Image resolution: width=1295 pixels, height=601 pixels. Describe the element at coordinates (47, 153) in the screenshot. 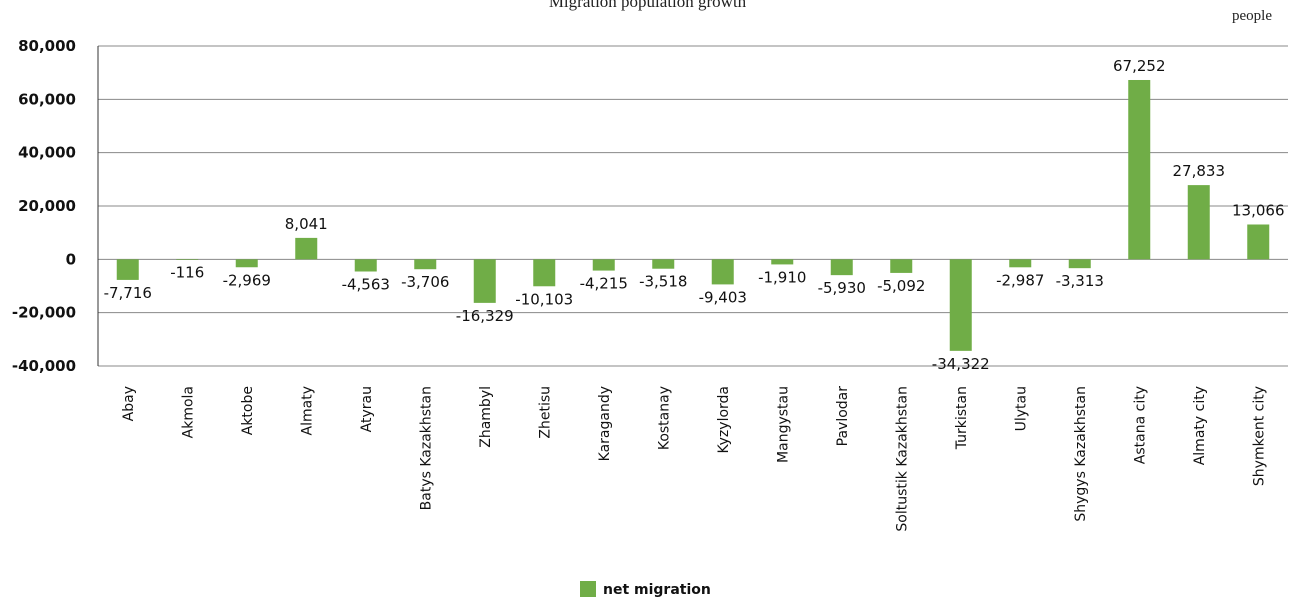

I see `y-tick-label: 40,000` at that location.